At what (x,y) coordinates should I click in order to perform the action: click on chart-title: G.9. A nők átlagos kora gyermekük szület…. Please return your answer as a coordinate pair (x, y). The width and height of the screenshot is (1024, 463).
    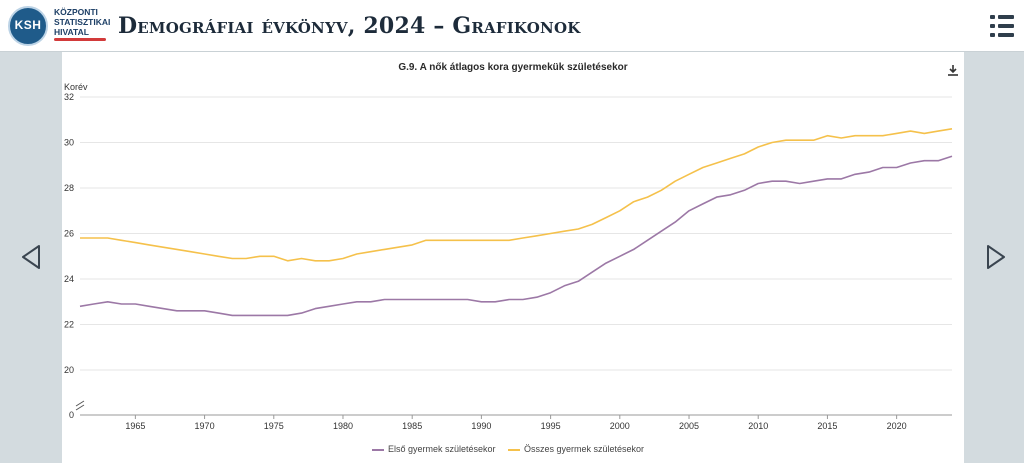
    Looking at the image, I should click on (513, 67).